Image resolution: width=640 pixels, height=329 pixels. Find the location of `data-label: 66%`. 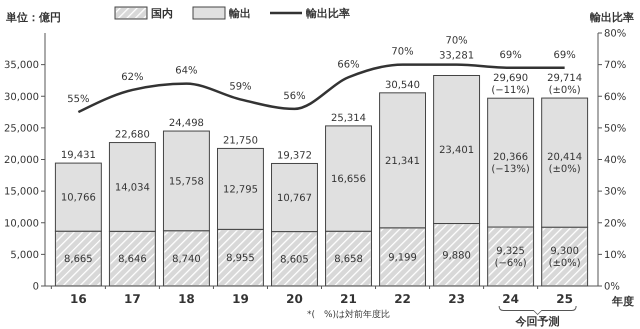

data-label: 66% is located at coordinates (348, 64).